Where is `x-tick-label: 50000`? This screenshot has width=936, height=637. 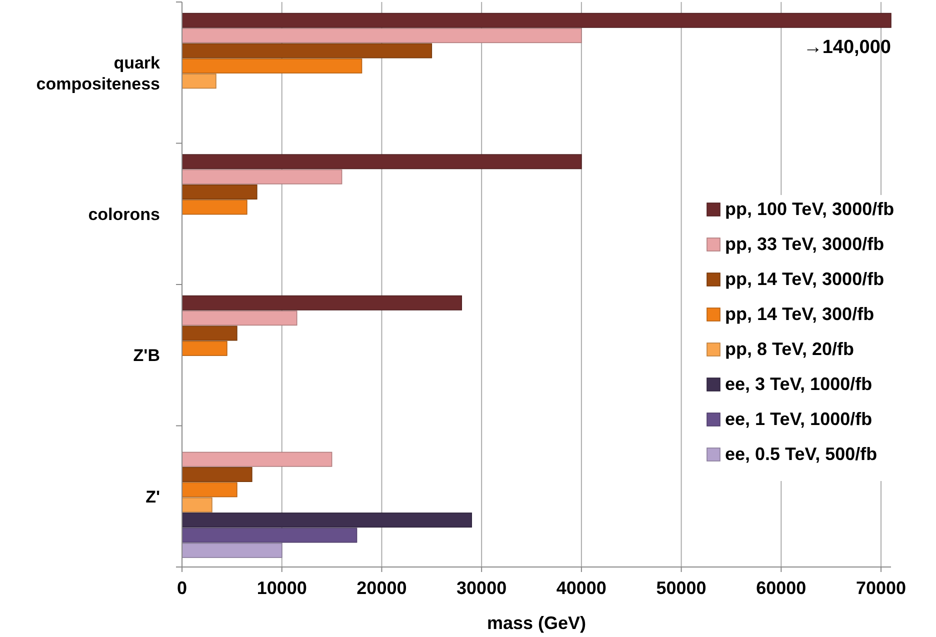
x-tick-label: 50000 is located at coordinates (681, 588).